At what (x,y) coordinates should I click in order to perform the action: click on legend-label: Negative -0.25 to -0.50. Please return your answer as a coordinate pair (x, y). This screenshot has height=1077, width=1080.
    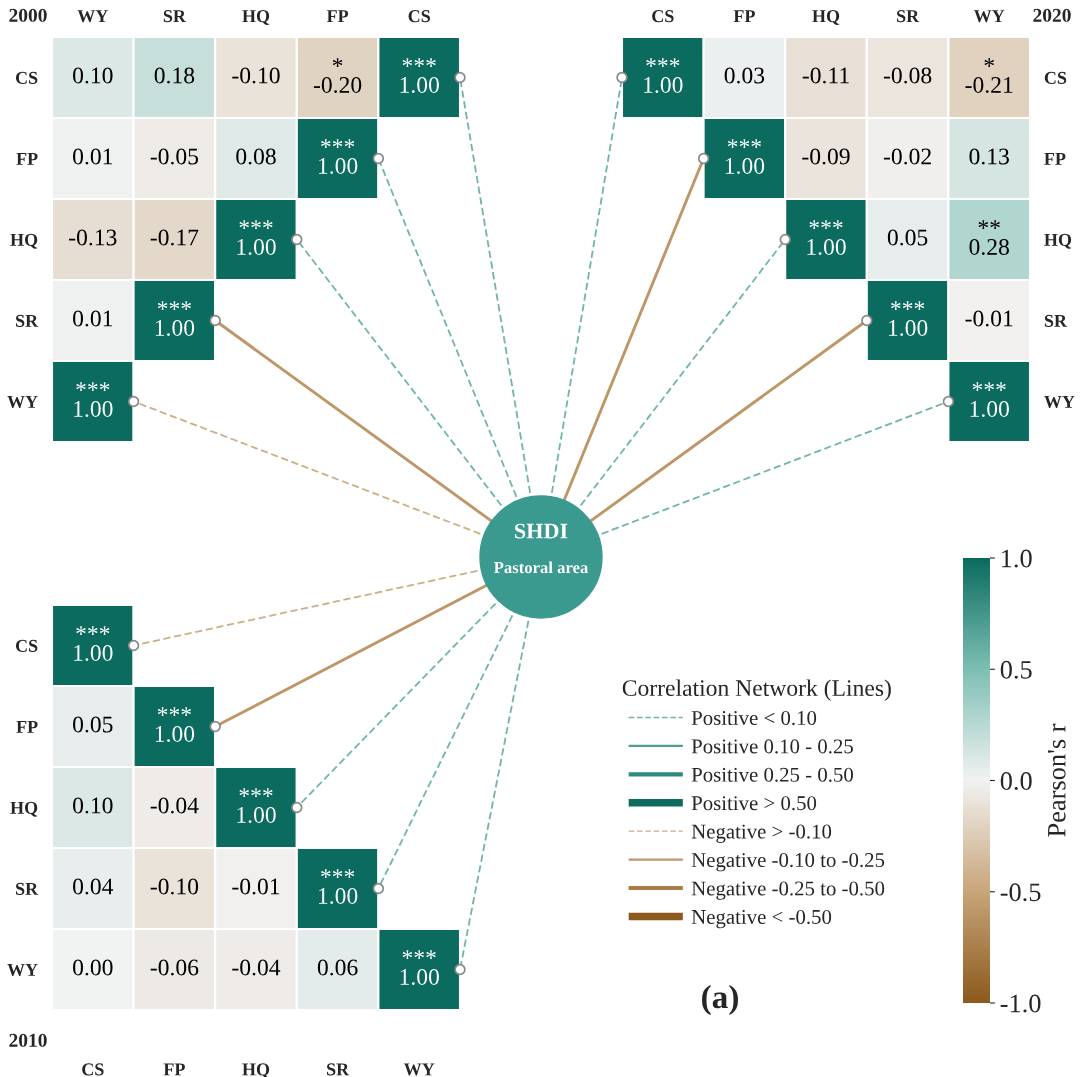
    Looking at the image, I should click on (788, 890).